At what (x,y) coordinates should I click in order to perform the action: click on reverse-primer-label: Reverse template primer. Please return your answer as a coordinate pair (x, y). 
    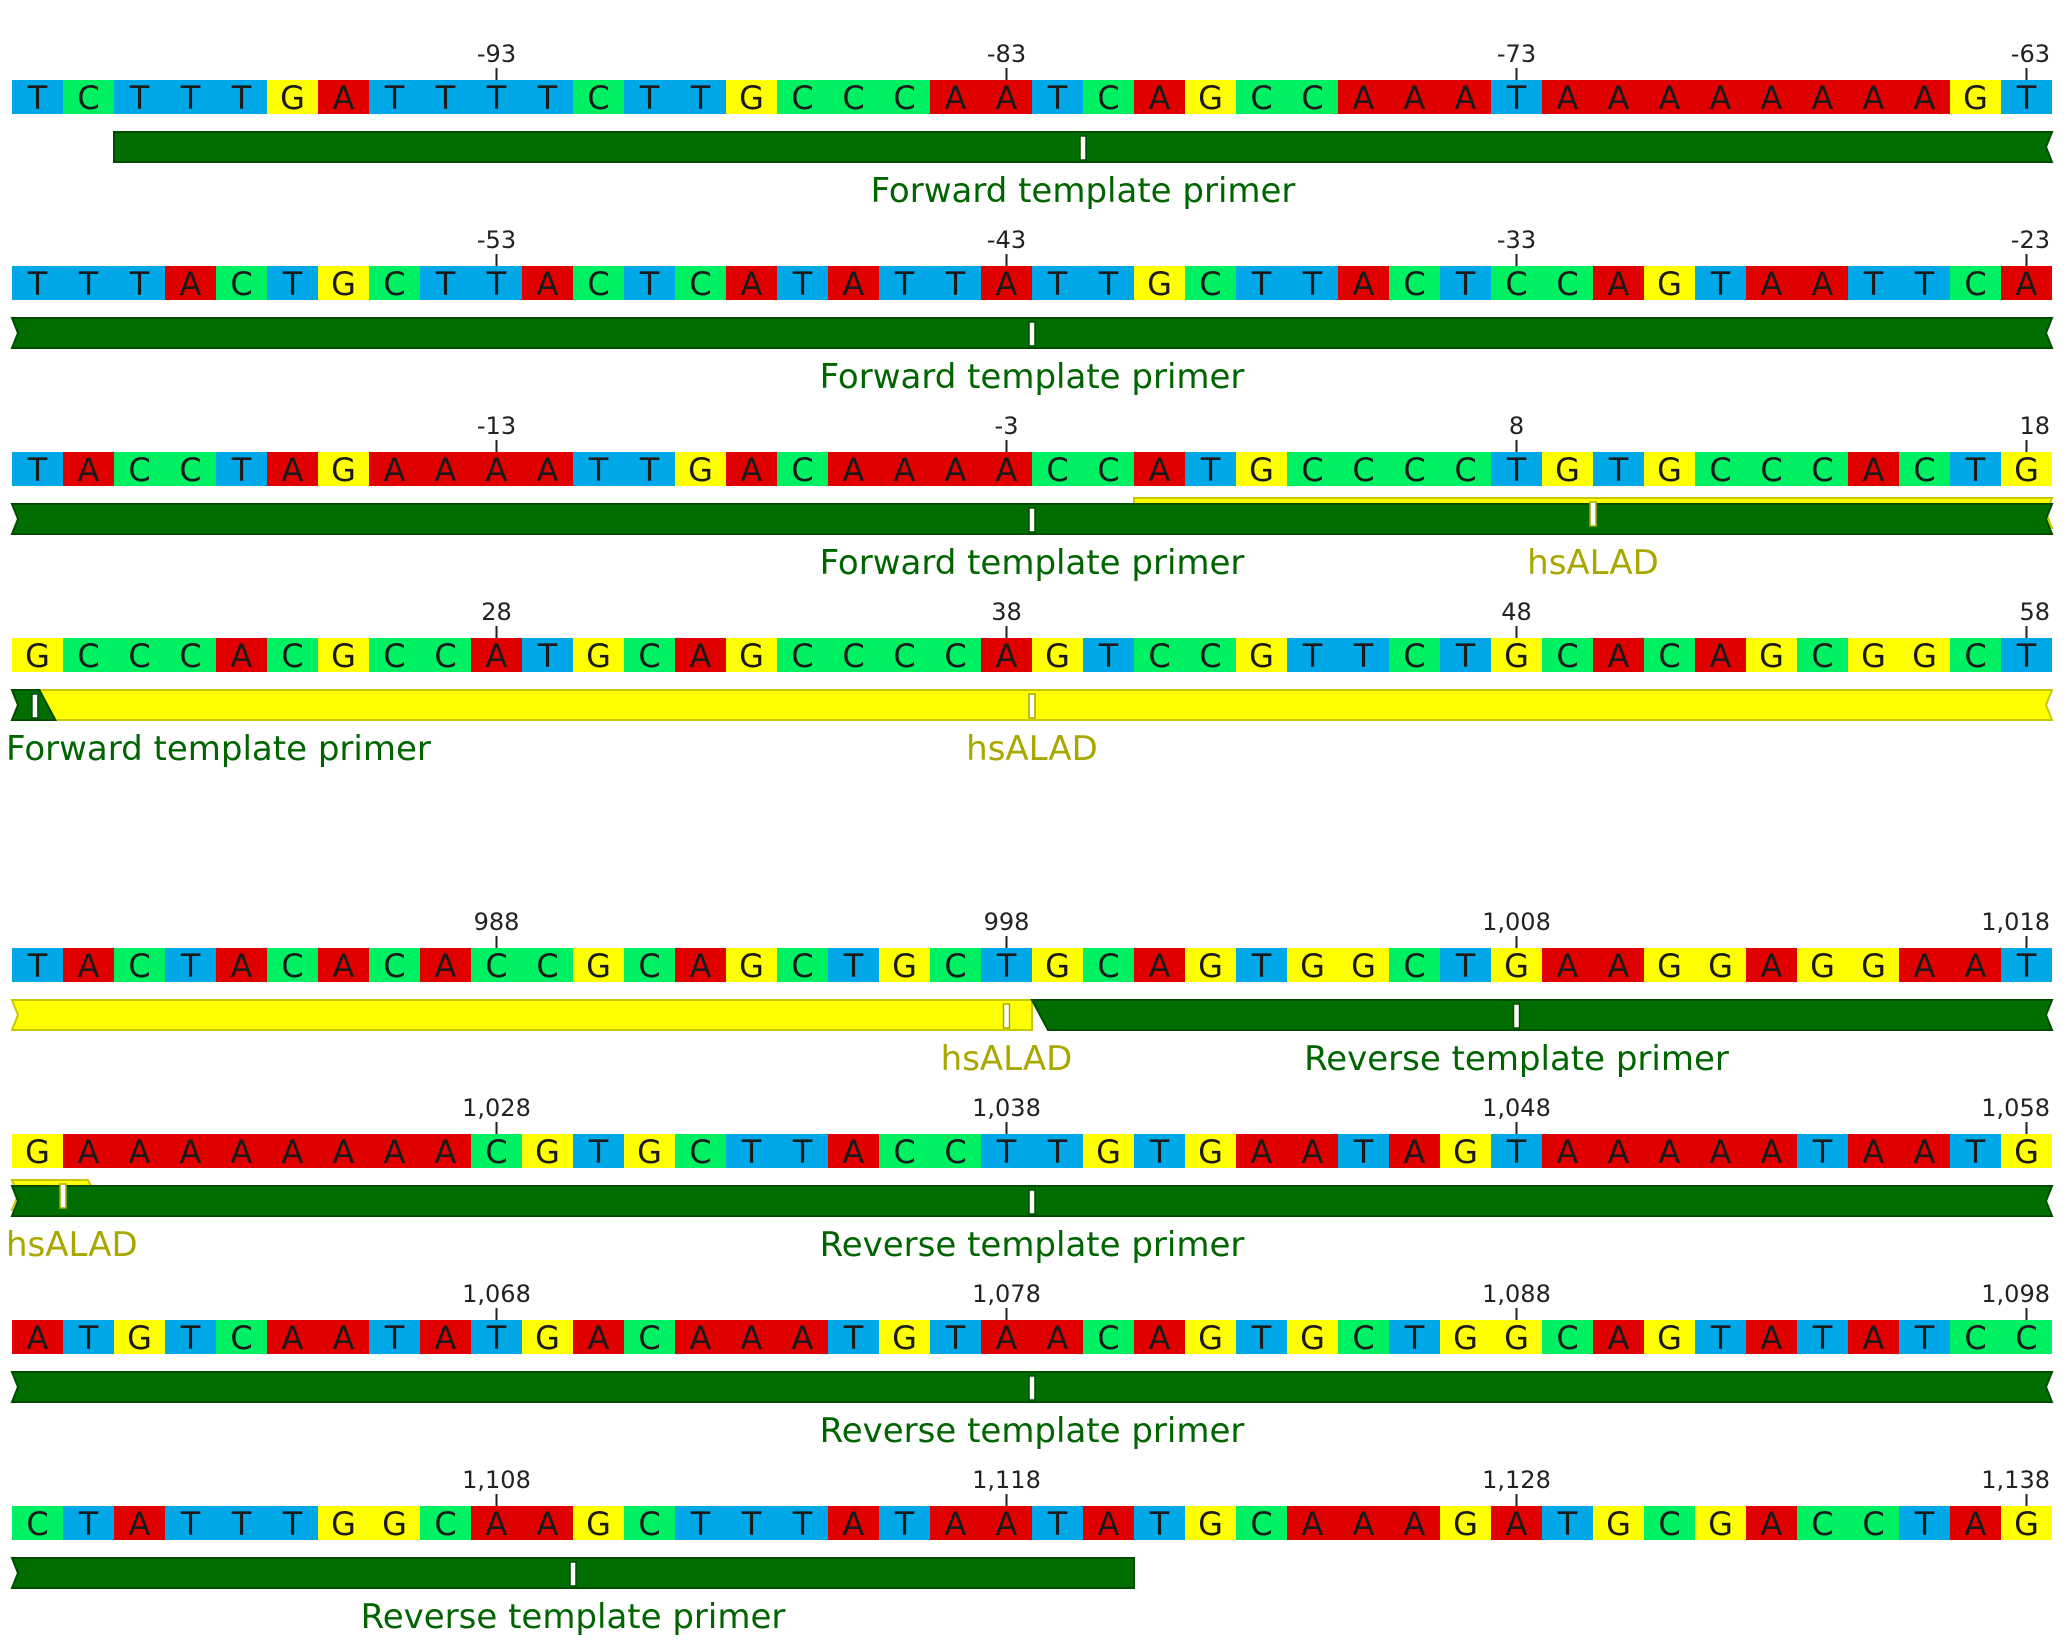
    Looking at the image, I should click on (1032, 1245).